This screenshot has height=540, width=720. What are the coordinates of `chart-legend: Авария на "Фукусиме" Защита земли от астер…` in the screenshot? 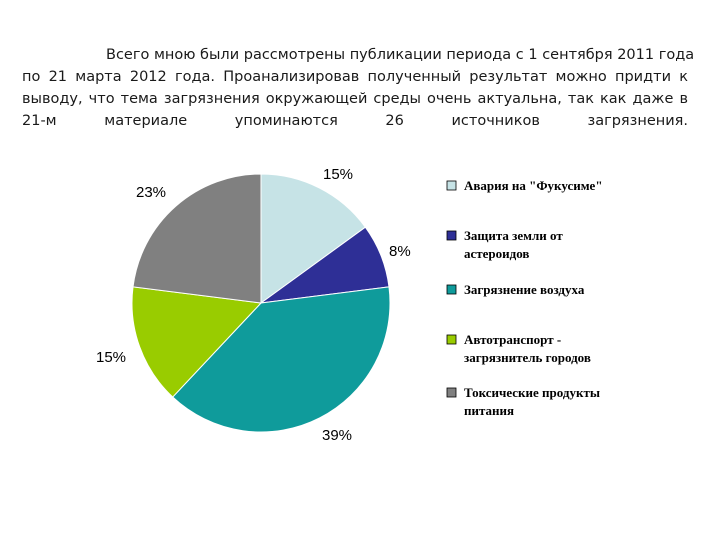 It's located at (524, 298).